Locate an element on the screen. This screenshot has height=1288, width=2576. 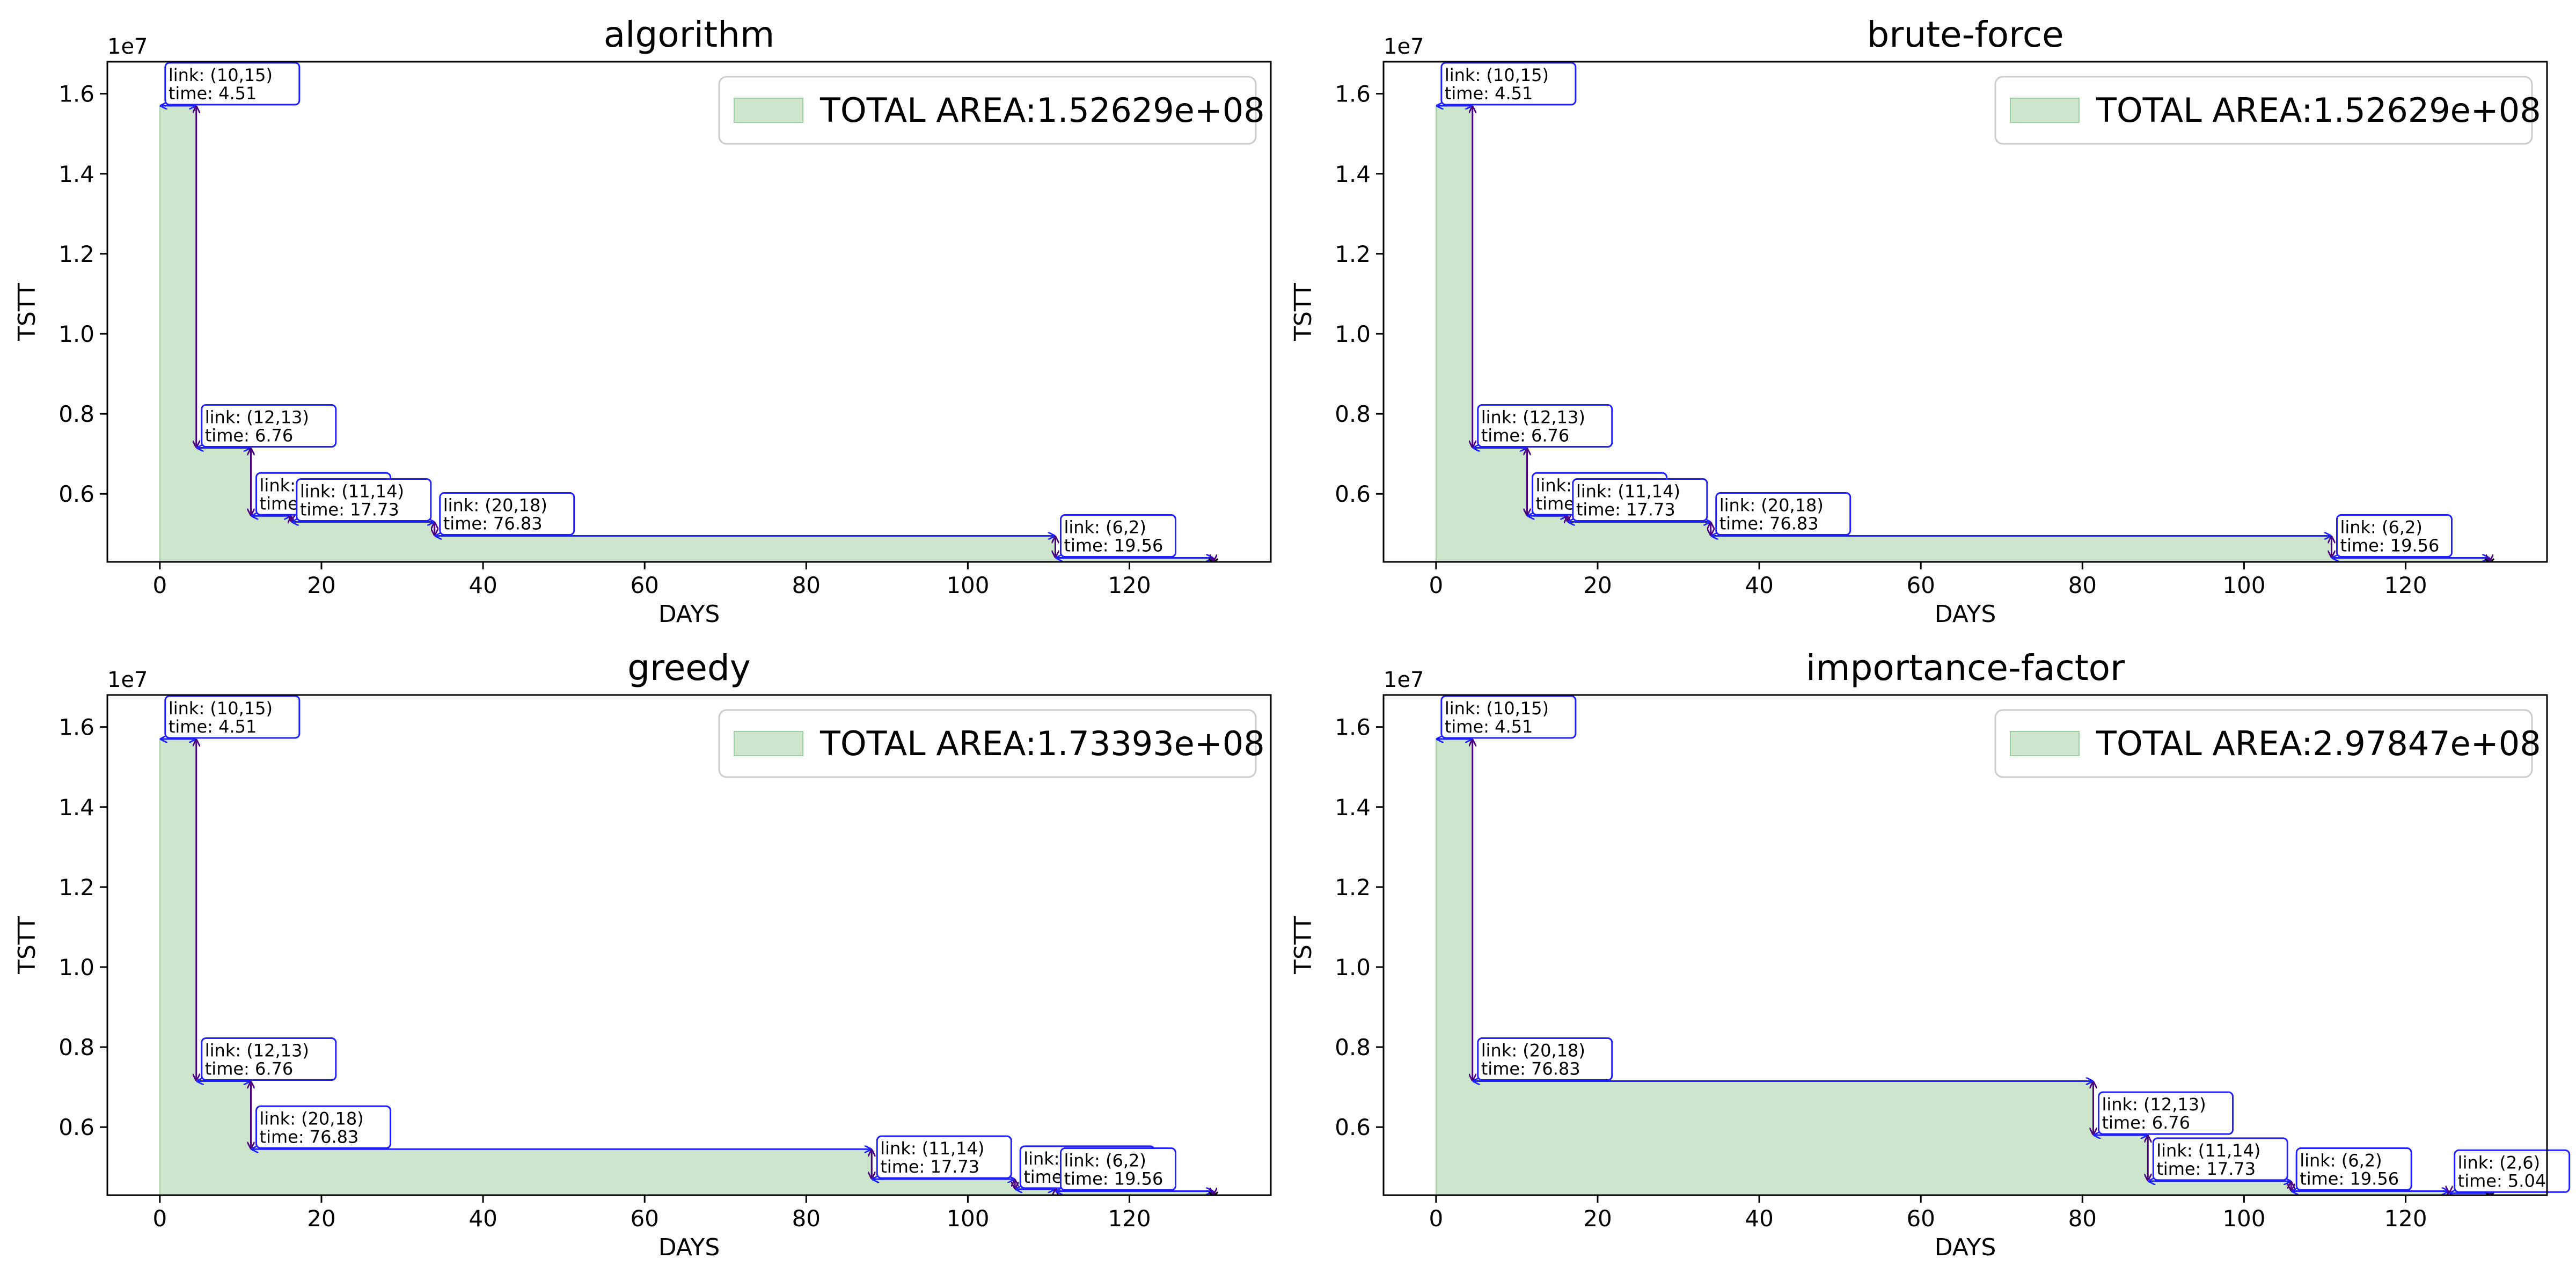
legend-label: TOTAL AREA:1.73393e+08 is located at coordinates (1042, 743).